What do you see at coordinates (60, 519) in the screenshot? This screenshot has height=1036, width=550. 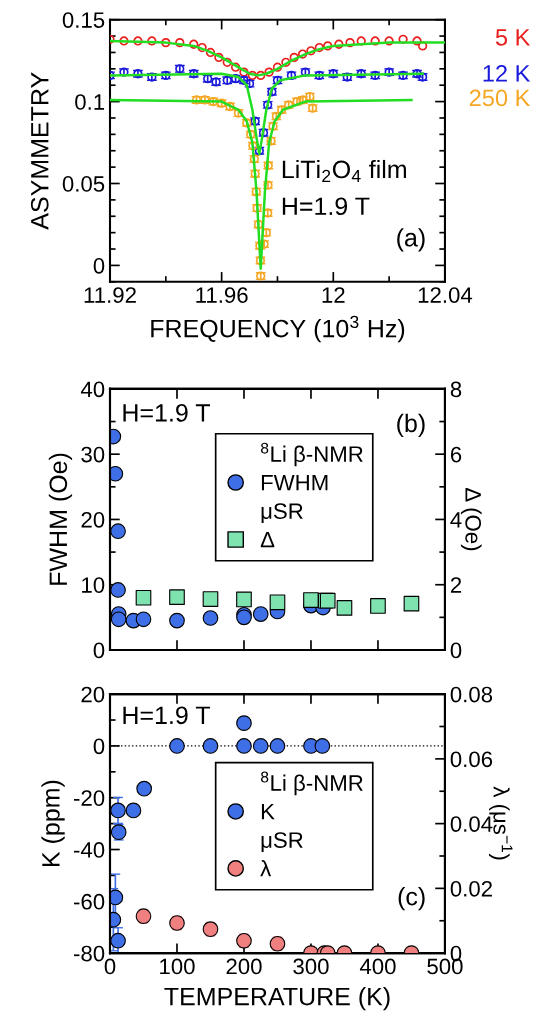 I see `y-axis-title: FWHM (Oe)` at bounding box center [60, 519].